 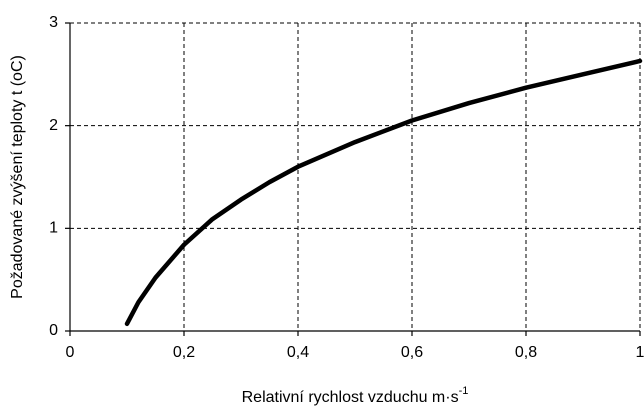 I want to click on x-tick-label: 0,4, so click(x=298, y=352).